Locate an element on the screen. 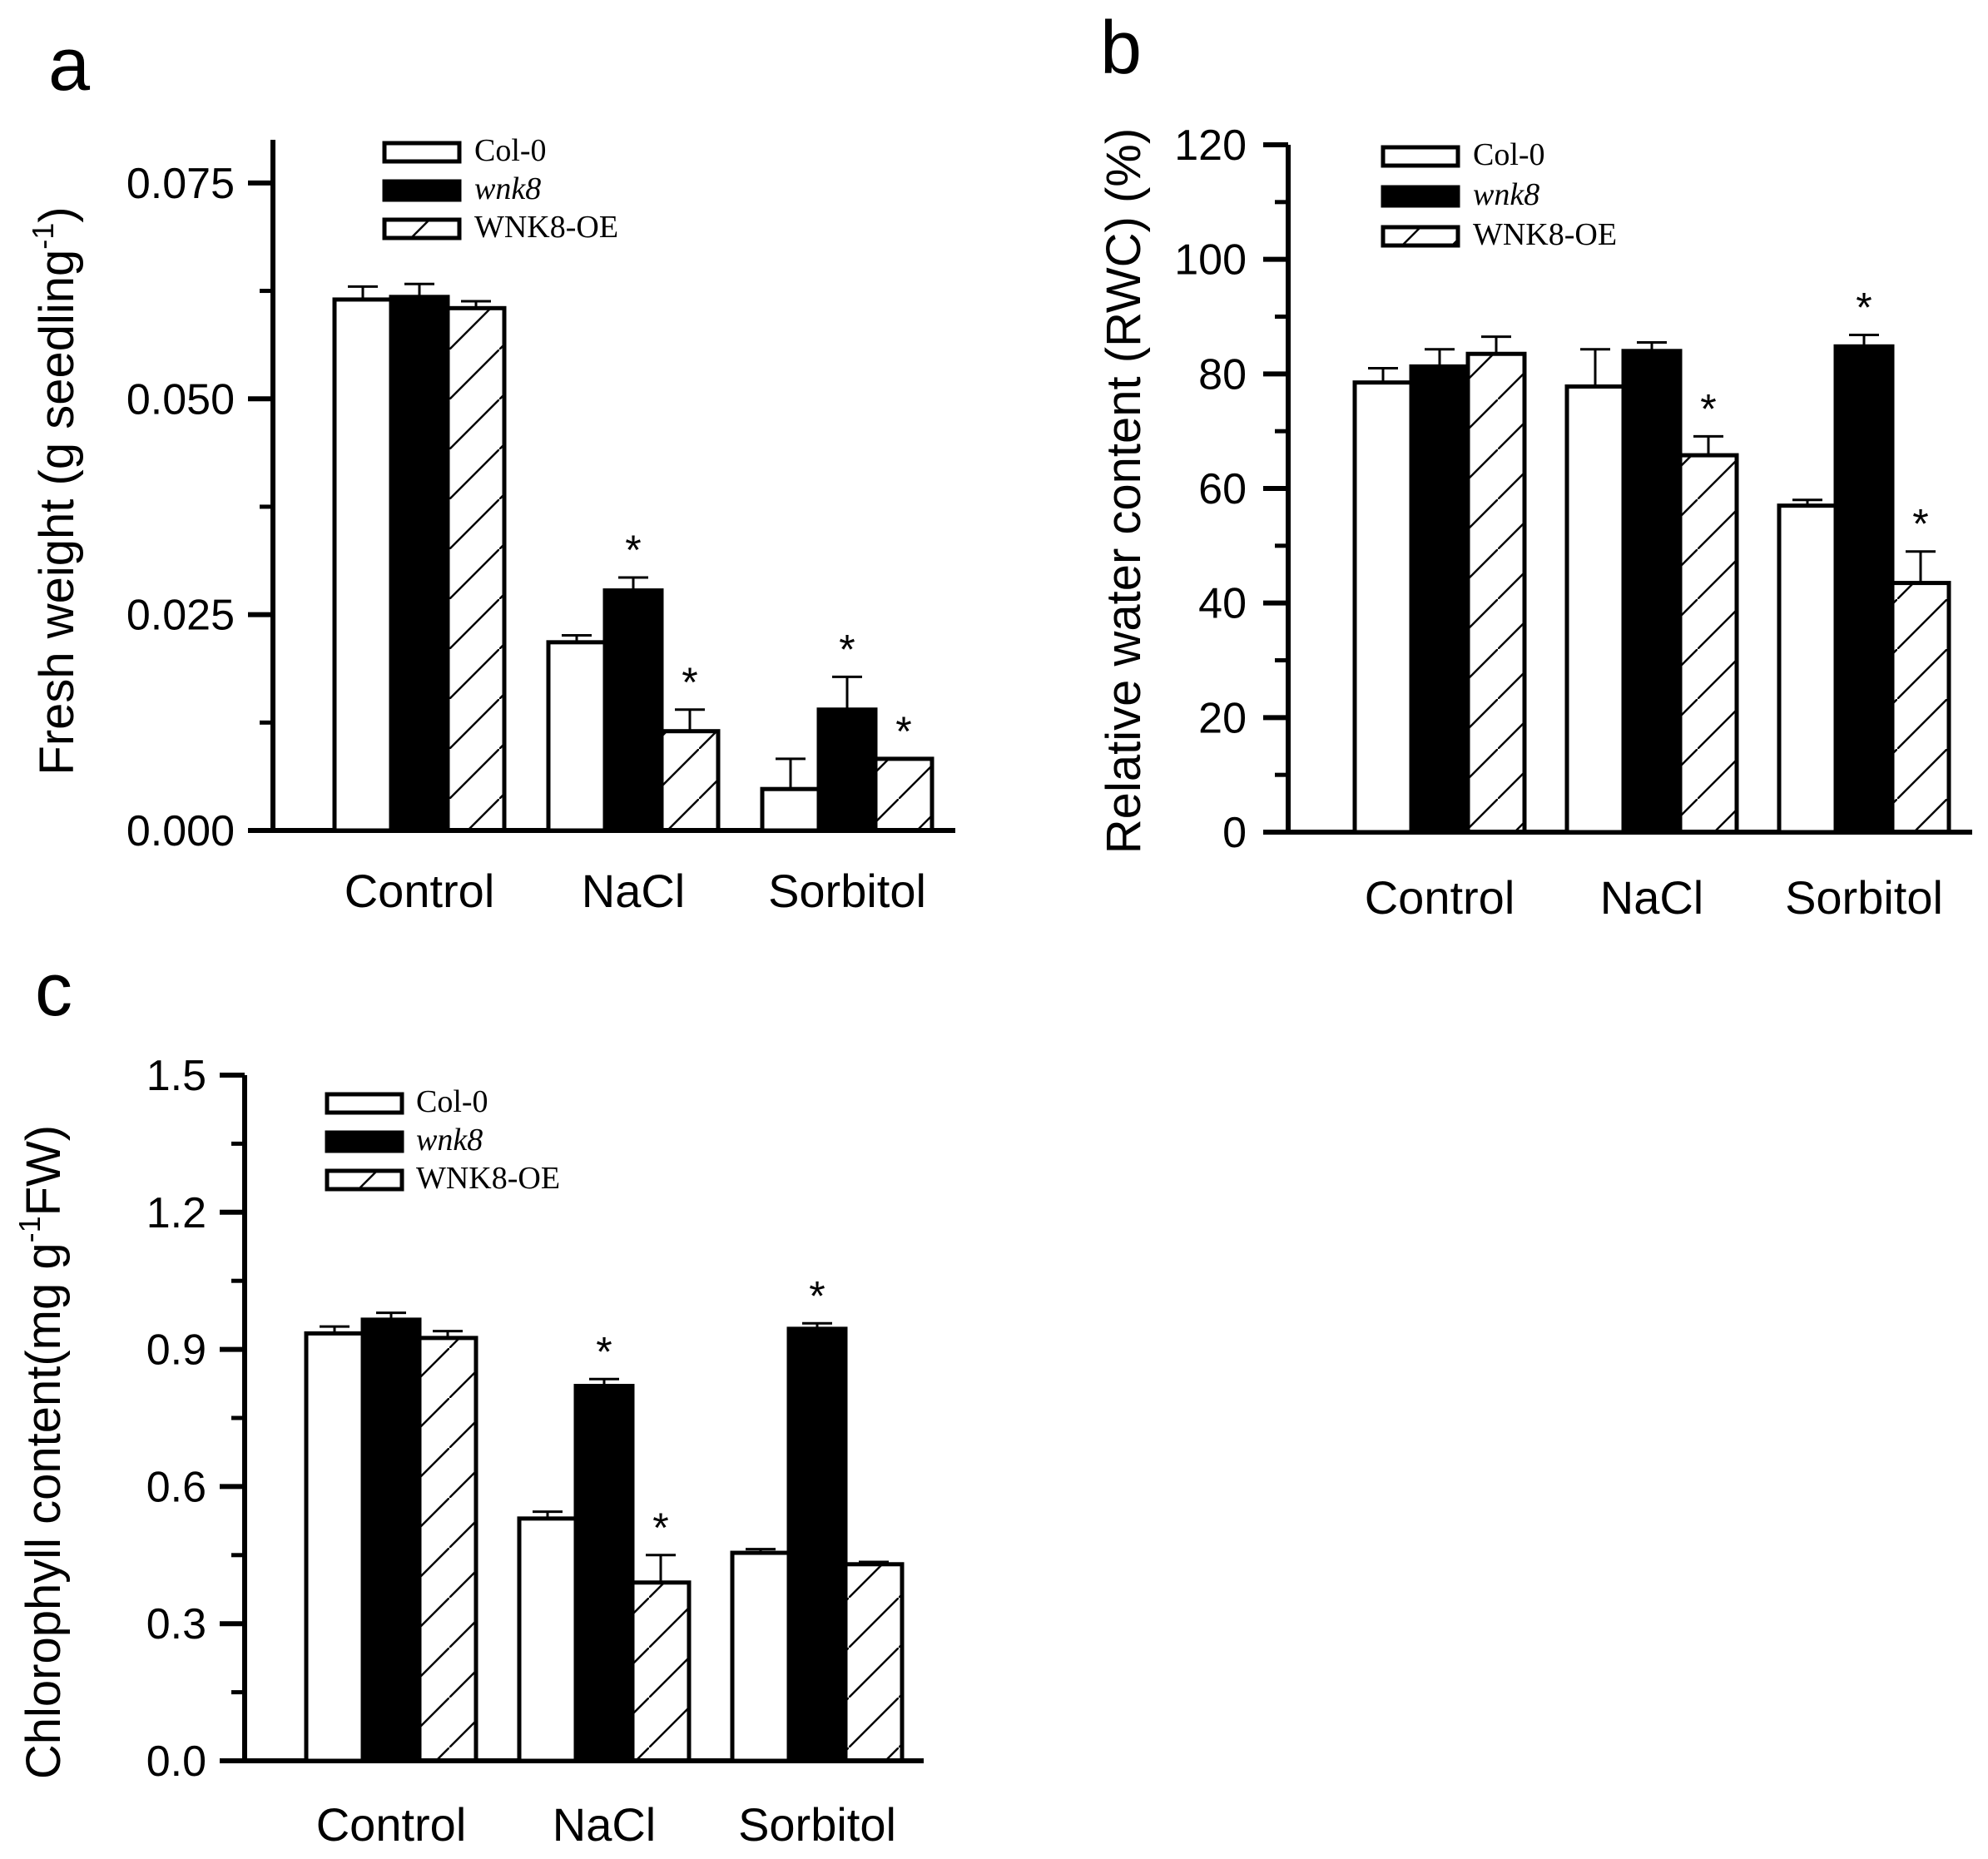 Image resolution: width=1988 pixels, height=1859 pixels. y-axis-title: Fresh weight (g seedling-1) is located at coordinates (55, 490).